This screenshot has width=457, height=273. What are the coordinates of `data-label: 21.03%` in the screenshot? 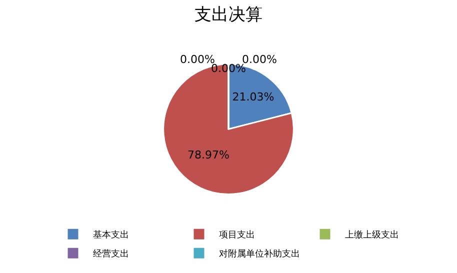 It's located at (253, 97).